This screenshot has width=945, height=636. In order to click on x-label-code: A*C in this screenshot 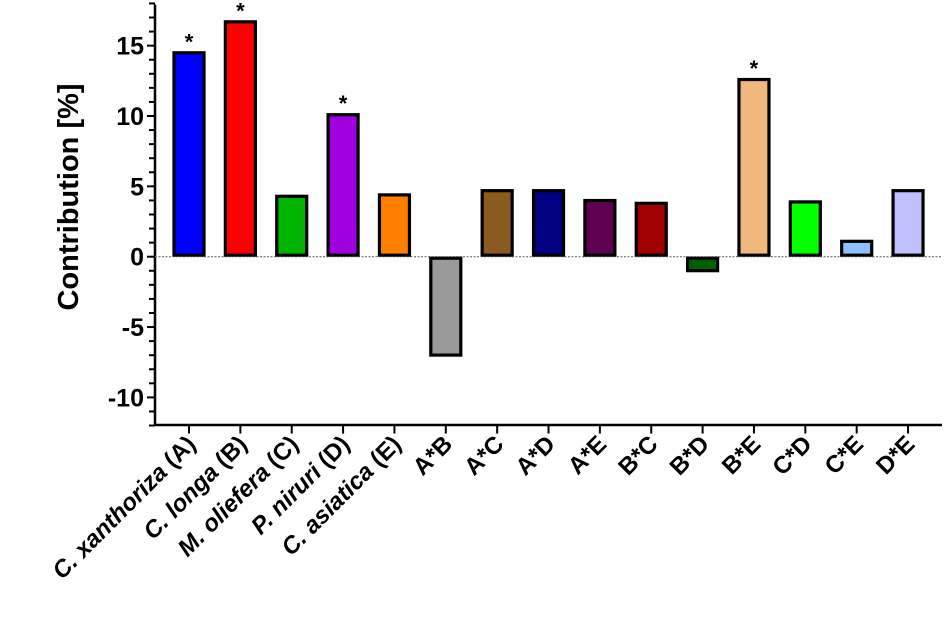, I will do `click(484, 456)`.